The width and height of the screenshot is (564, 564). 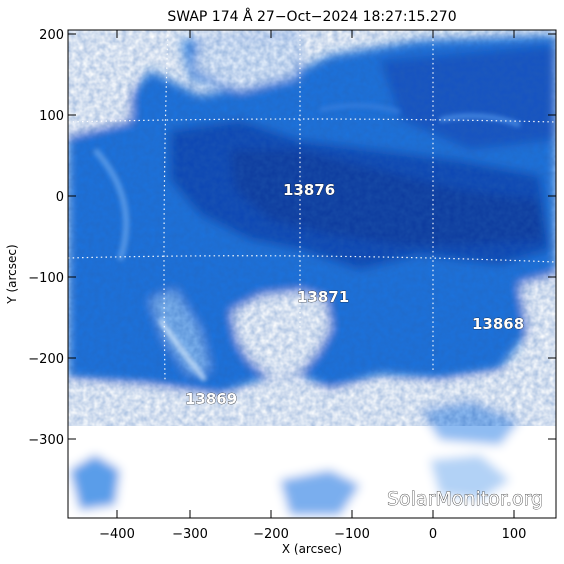 I want to click on plot-title: SWAP 174 Å 27−Oct−2024 18:27:15.270, so click(x=311, y=16).